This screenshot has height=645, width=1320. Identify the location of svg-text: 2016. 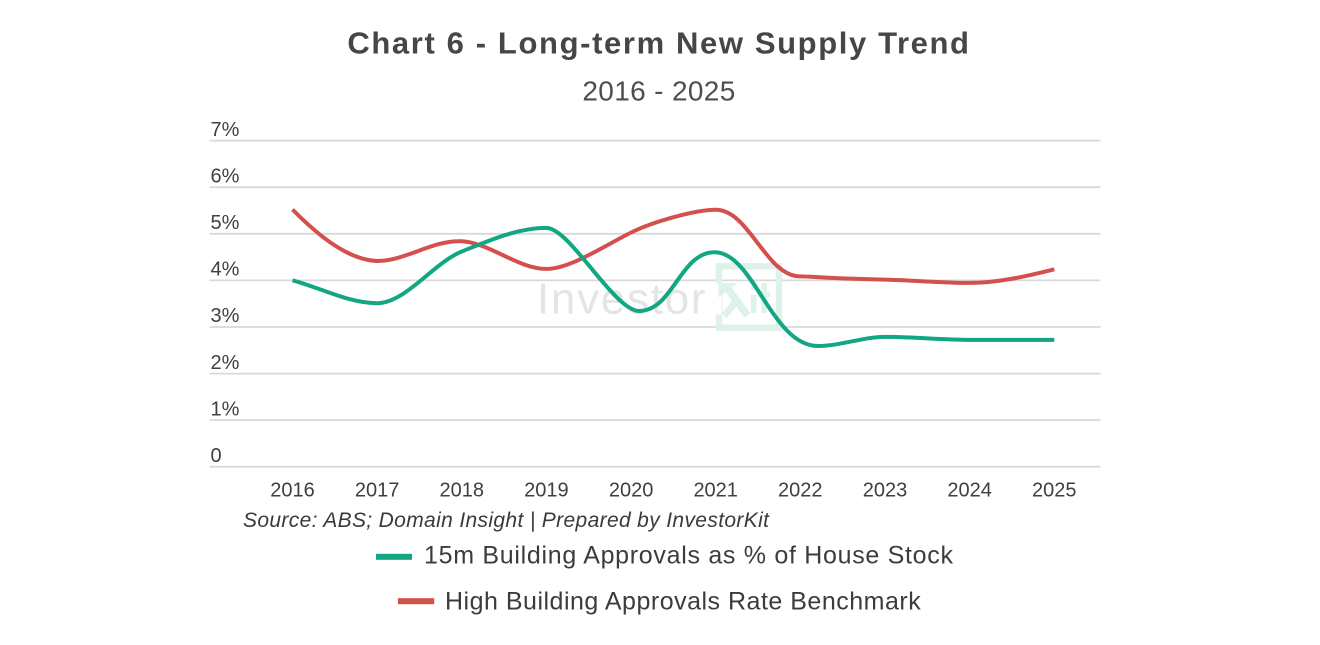
(292, 490).